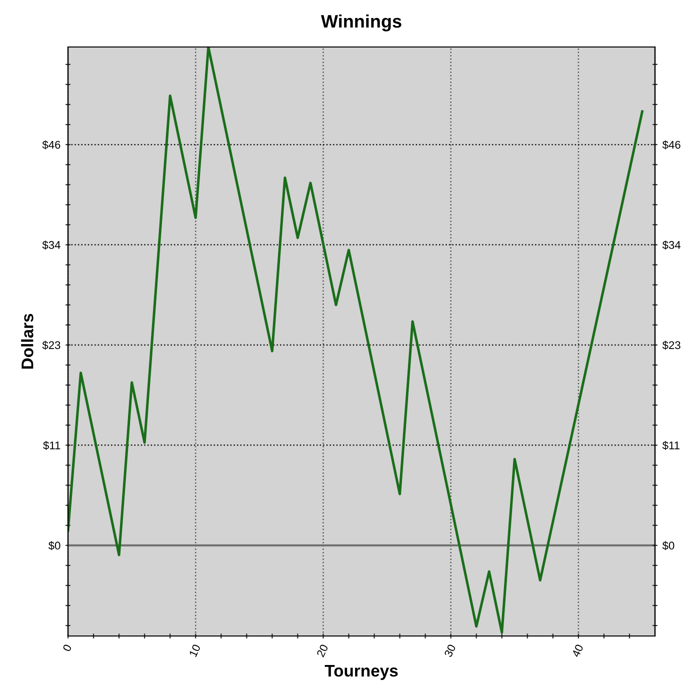  What do you see at coordinates (671, 245) in the screenshot?
I see `y2-tick-label: $34` at bounding box center [671, 245].